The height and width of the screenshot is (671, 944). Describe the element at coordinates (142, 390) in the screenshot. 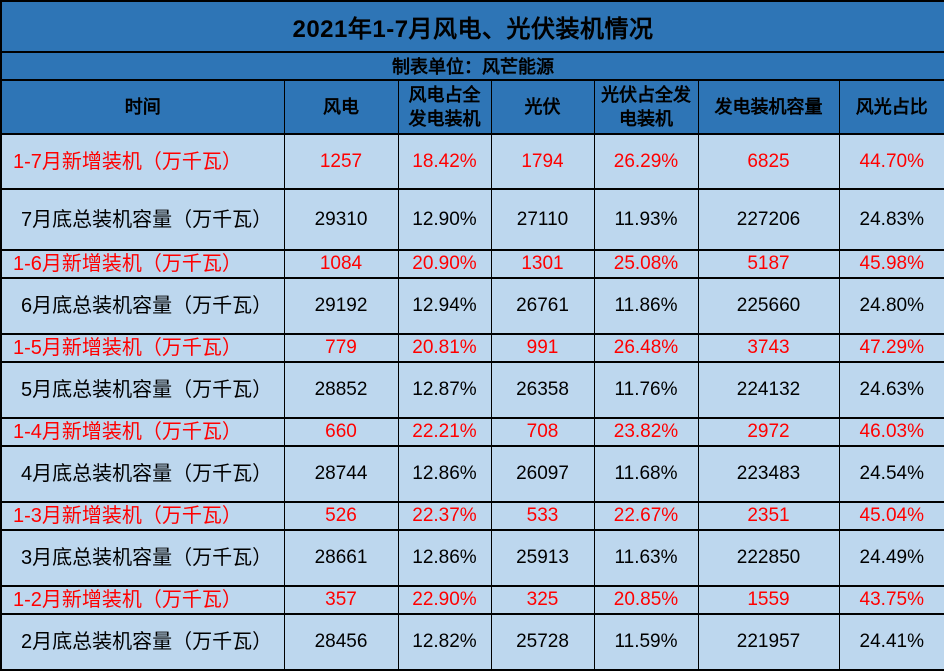

I see `row-label: 5月底总装机容量（万千瓦）` at that location.